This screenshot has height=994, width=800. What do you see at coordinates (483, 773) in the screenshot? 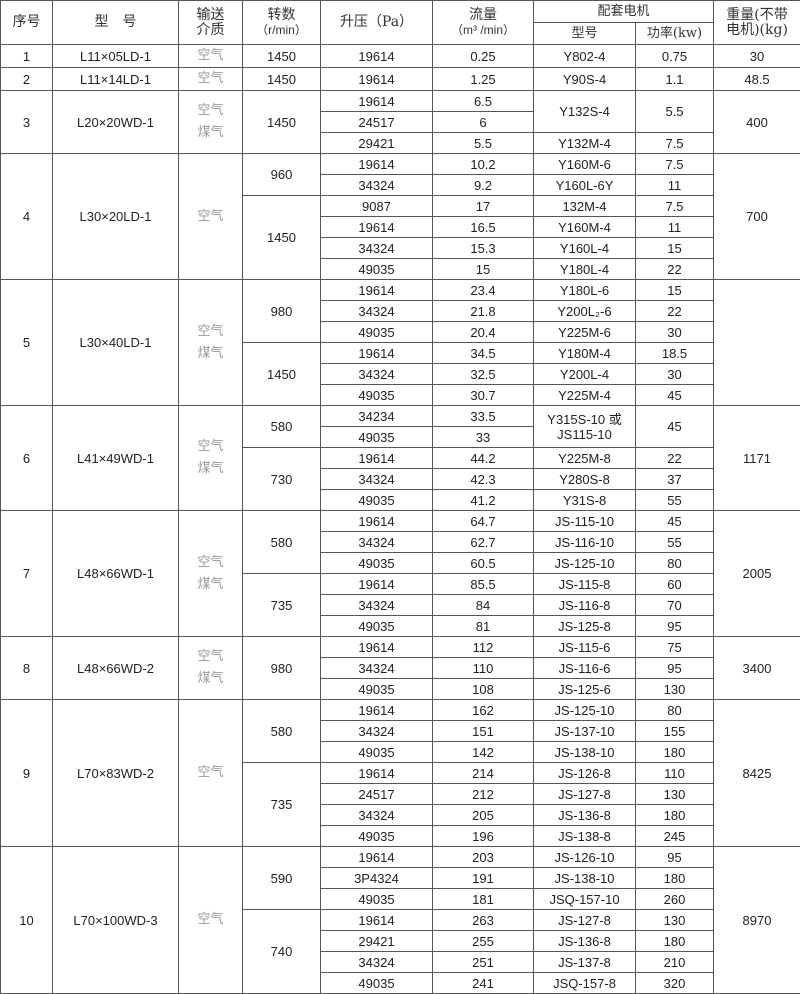
I see `flow-rate: 214` at bounding box center [483, 773].